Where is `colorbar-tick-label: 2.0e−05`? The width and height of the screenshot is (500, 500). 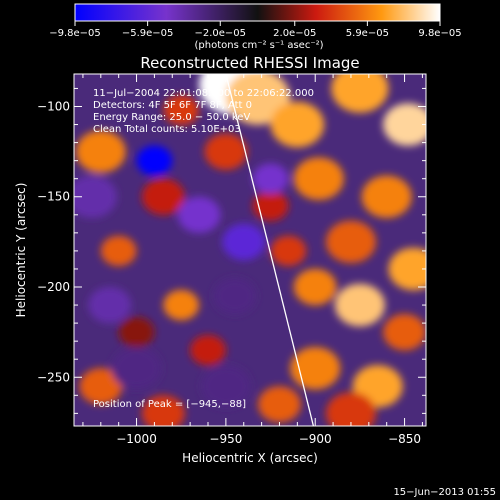
colorbar-tick-label: 2.0e−05 is located at coordinates (294, 33).